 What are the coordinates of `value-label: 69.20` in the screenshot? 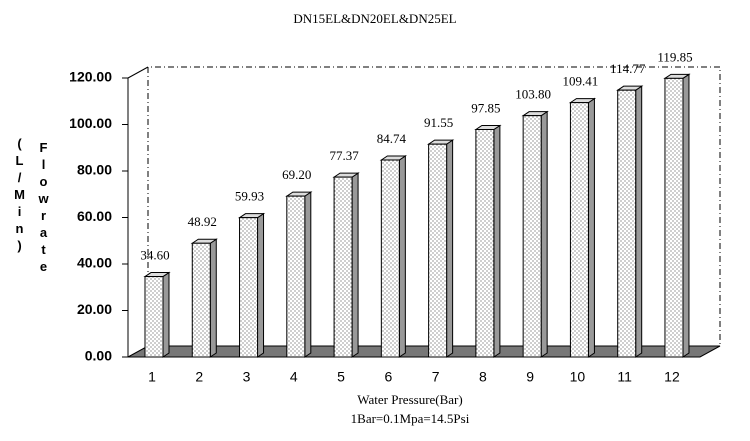 It's located at (296, 174).